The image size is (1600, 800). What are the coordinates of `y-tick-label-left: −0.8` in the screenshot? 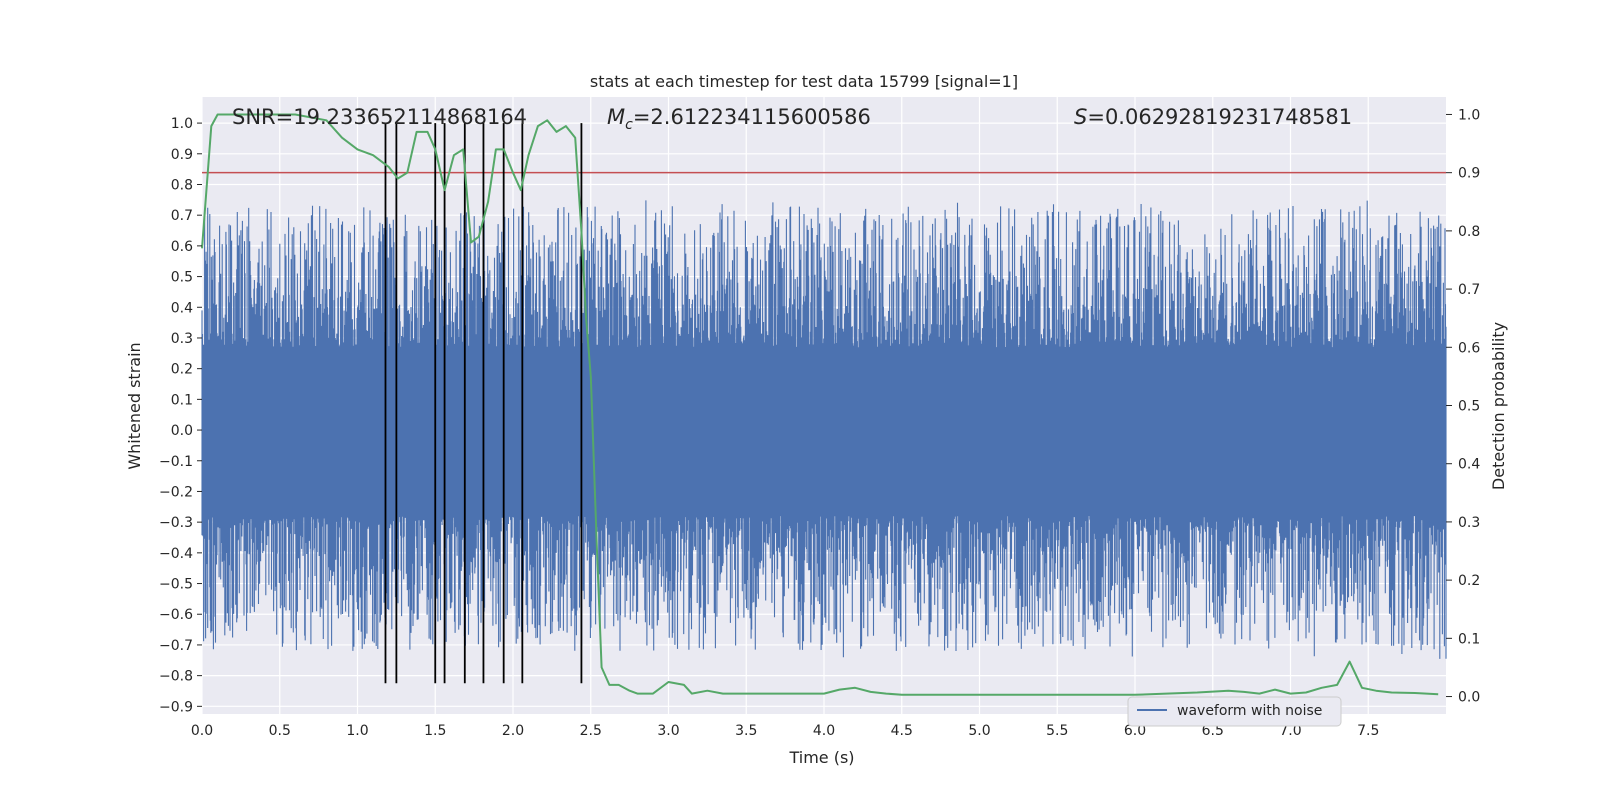 It's located at (176, 677).